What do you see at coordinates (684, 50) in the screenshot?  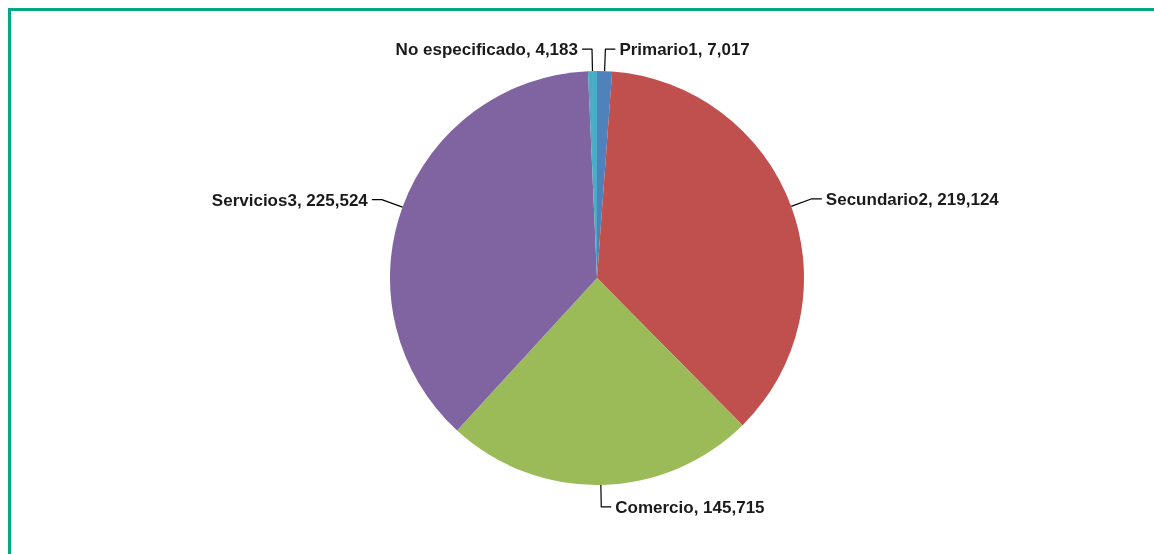 I see `slice-label: Primario1, 7,017` at bounding box center [684, 50].